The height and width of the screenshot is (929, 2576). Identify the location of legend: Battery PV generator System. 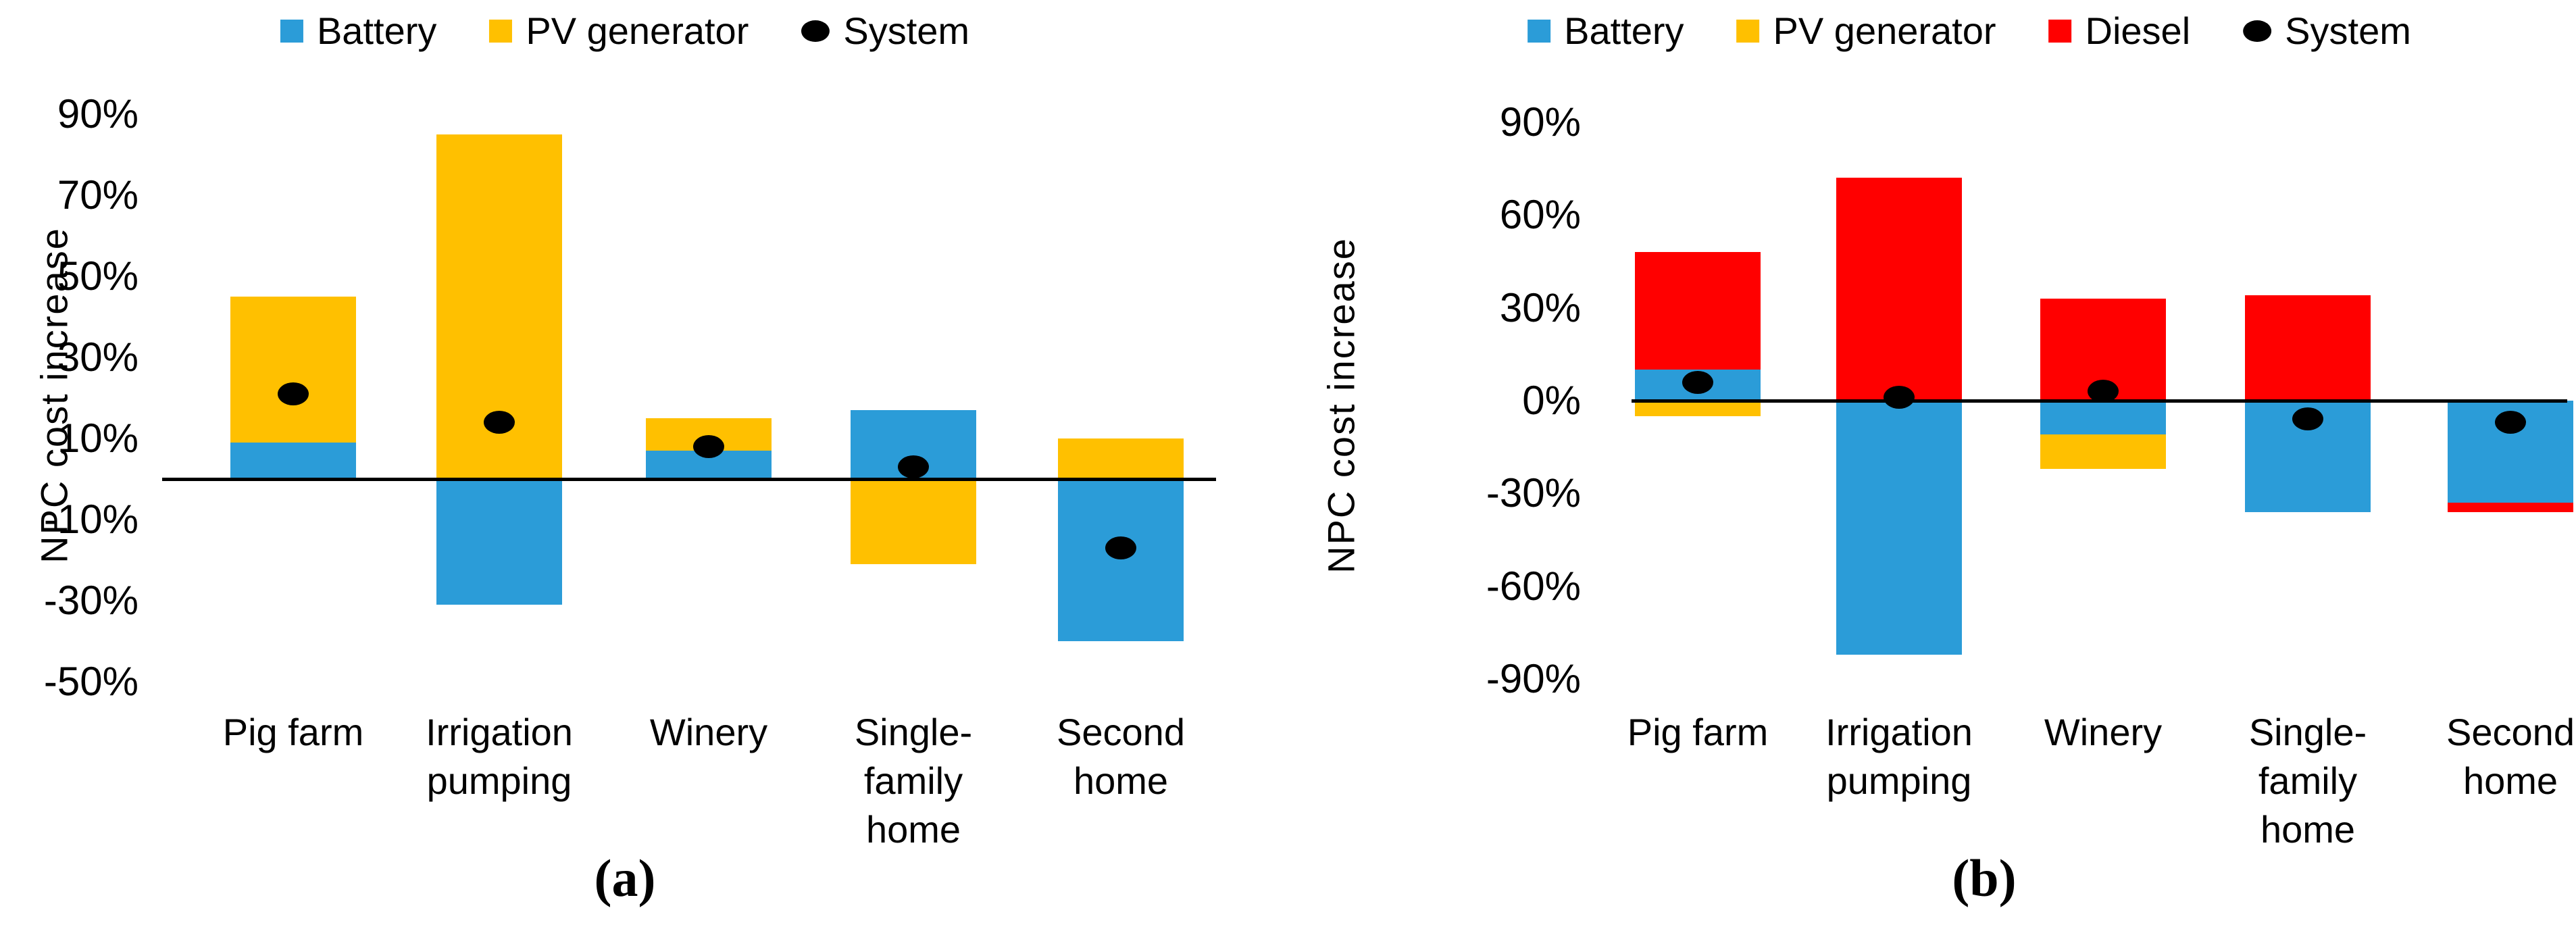
(624, 31).